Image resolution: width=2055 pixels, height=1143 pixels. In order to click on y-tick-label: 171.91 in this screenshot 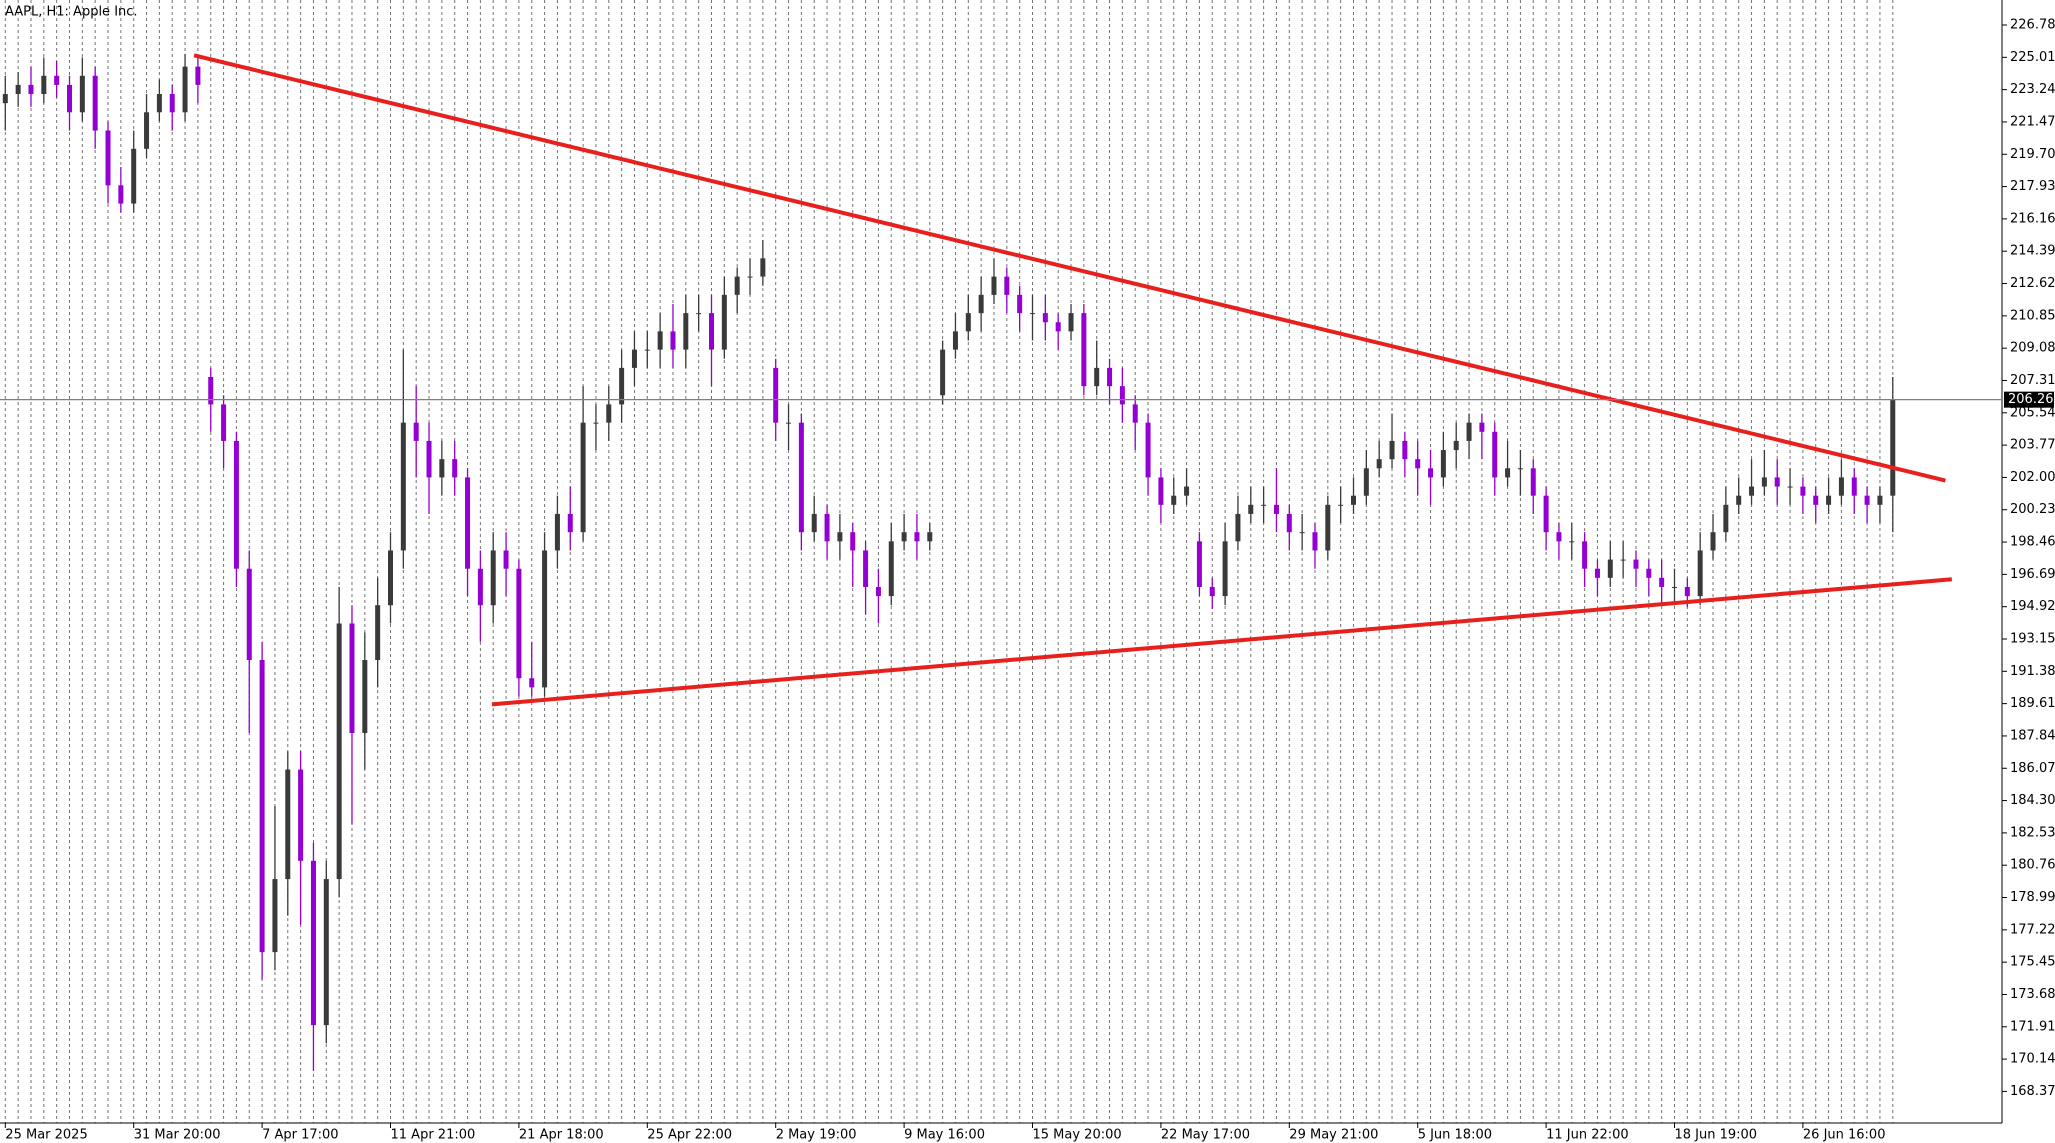, I will do `click(2032, 1026)`.